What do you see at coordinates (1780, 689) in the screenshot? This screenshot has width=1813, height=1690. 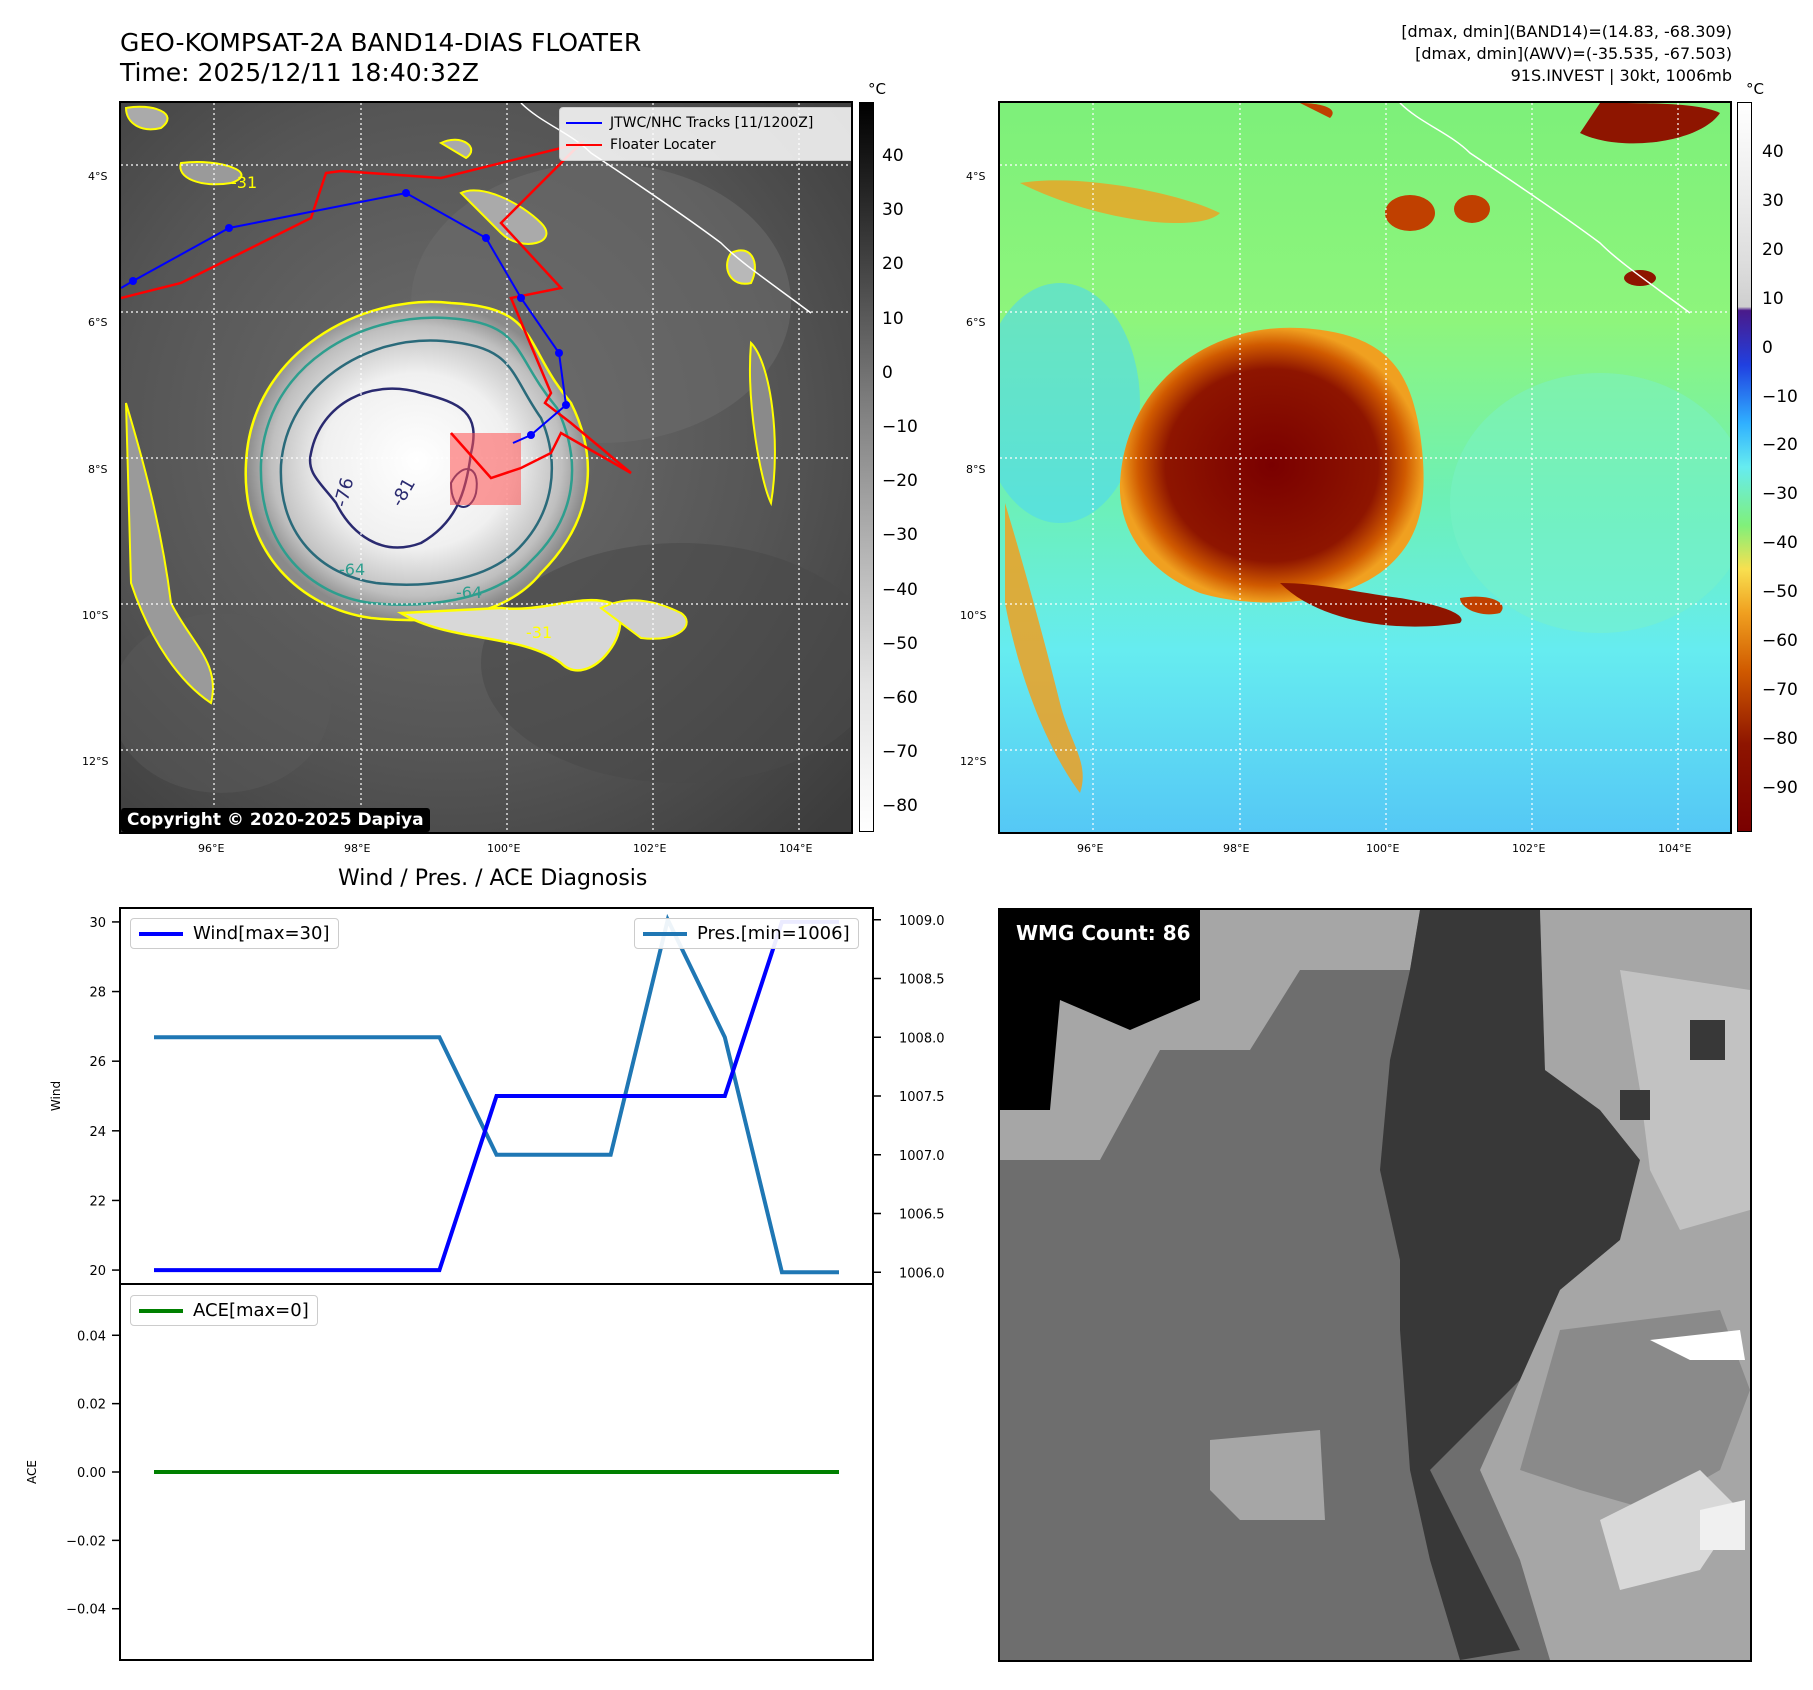 I see `right-colorbar-tick: −70` at bounding box center [1780, 689].